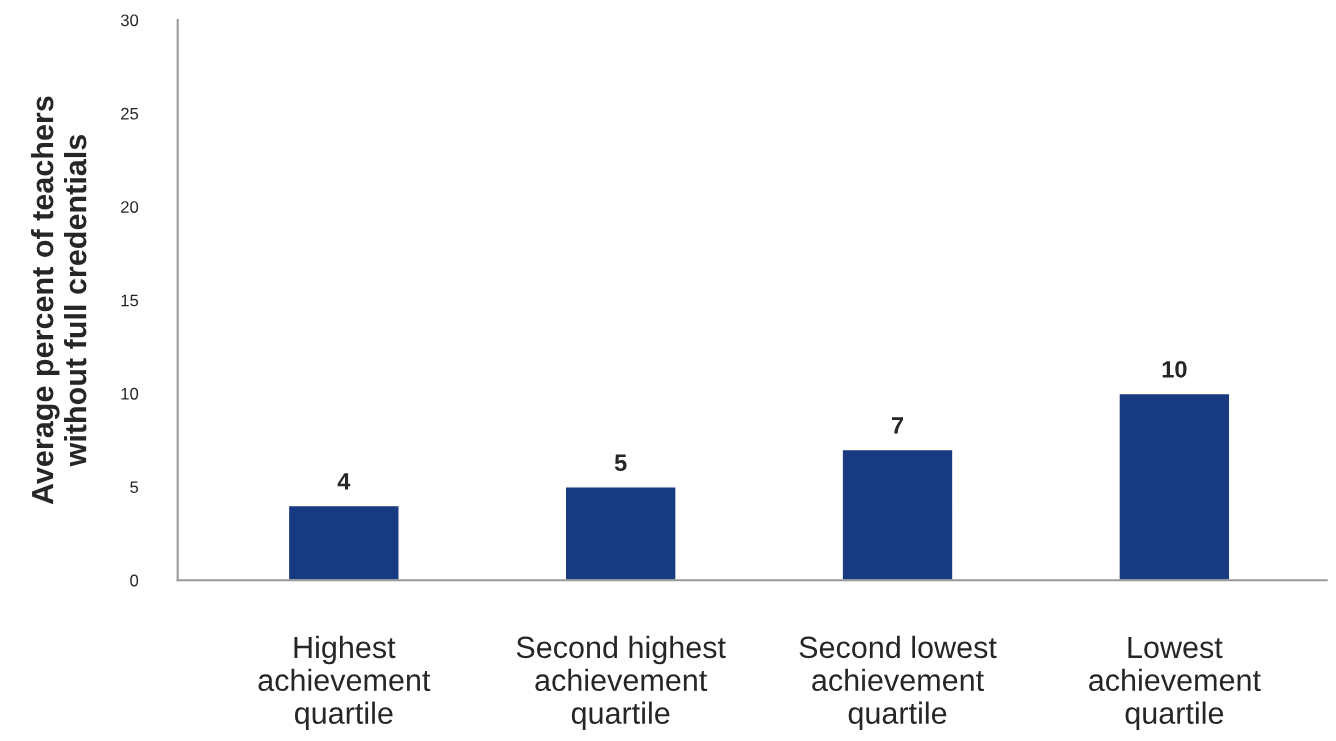  I want to click on y-tick-label: 25, so click(130, 113).